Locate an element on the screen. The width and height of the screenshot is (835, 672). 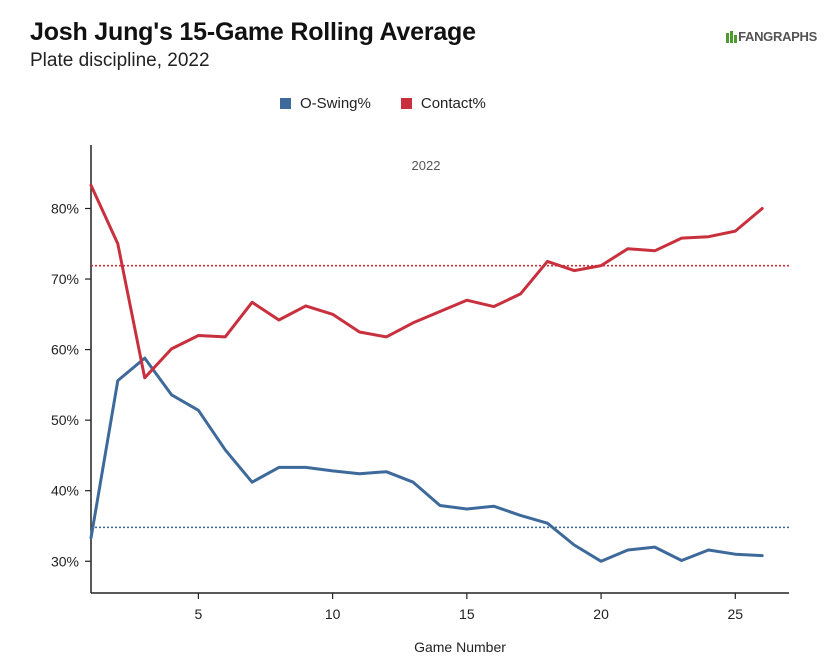
x-tick-label: 10 is located at coordinates (333, 614).